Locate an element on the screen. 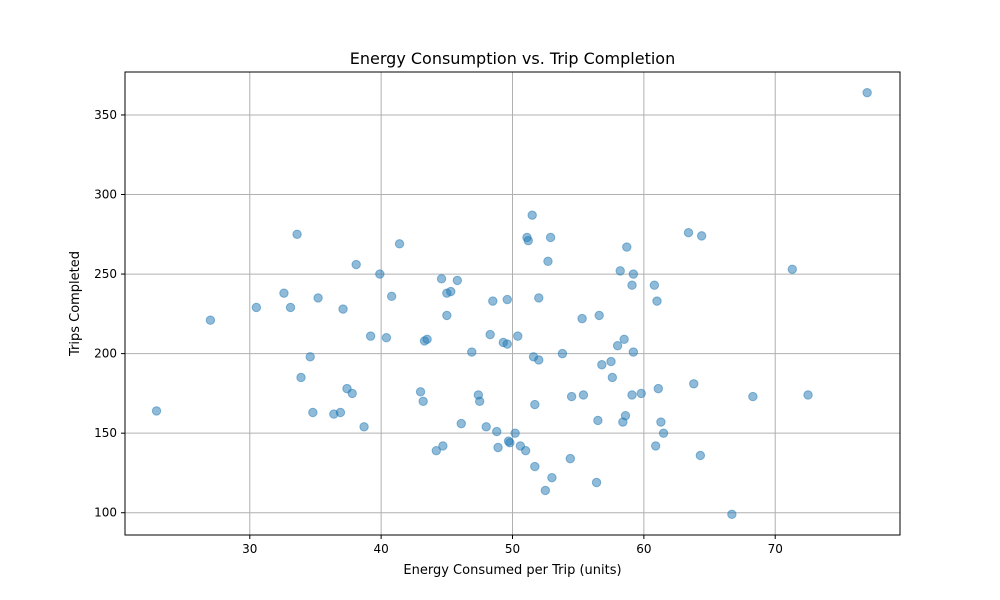 The width and height of the screenshot is (1000, 600). y-tick-label: 100 is located at coordinates (105, 513).